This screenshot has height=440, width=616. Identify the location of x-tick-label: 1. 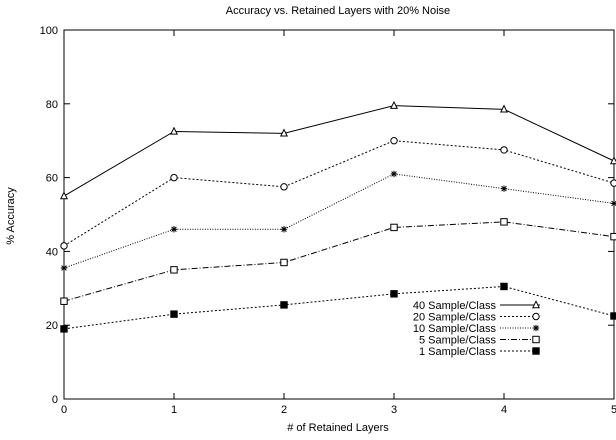
(174, 410).